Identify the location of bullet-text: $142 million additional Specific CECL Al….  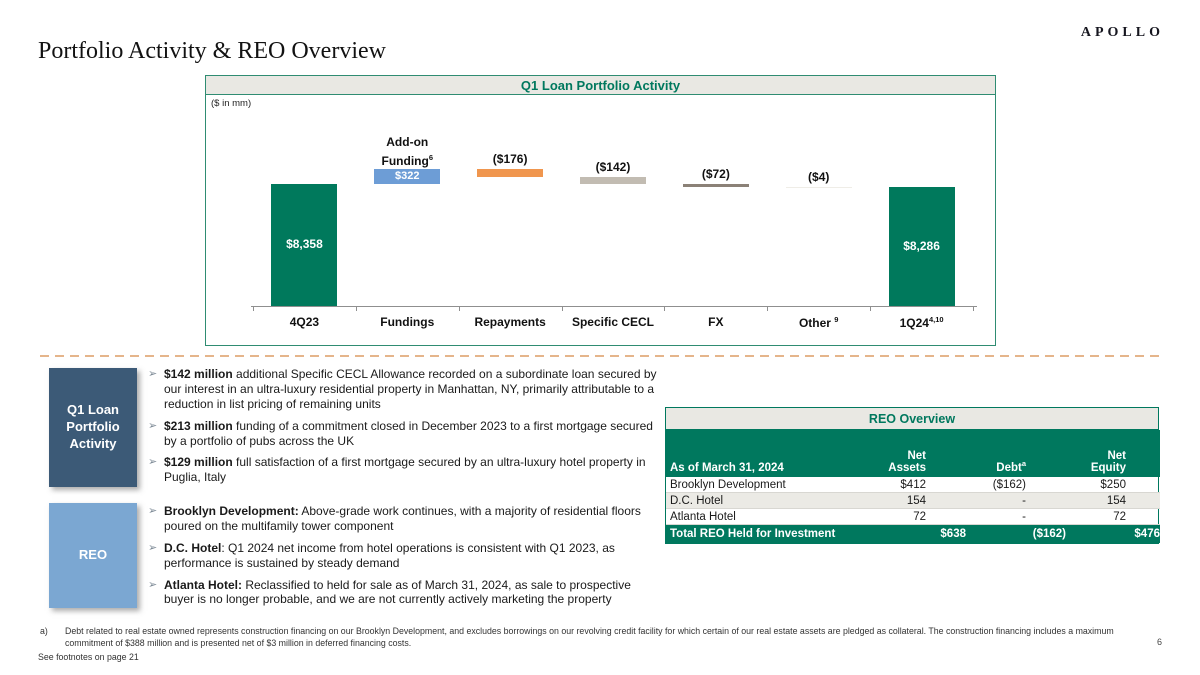
(410, 389).